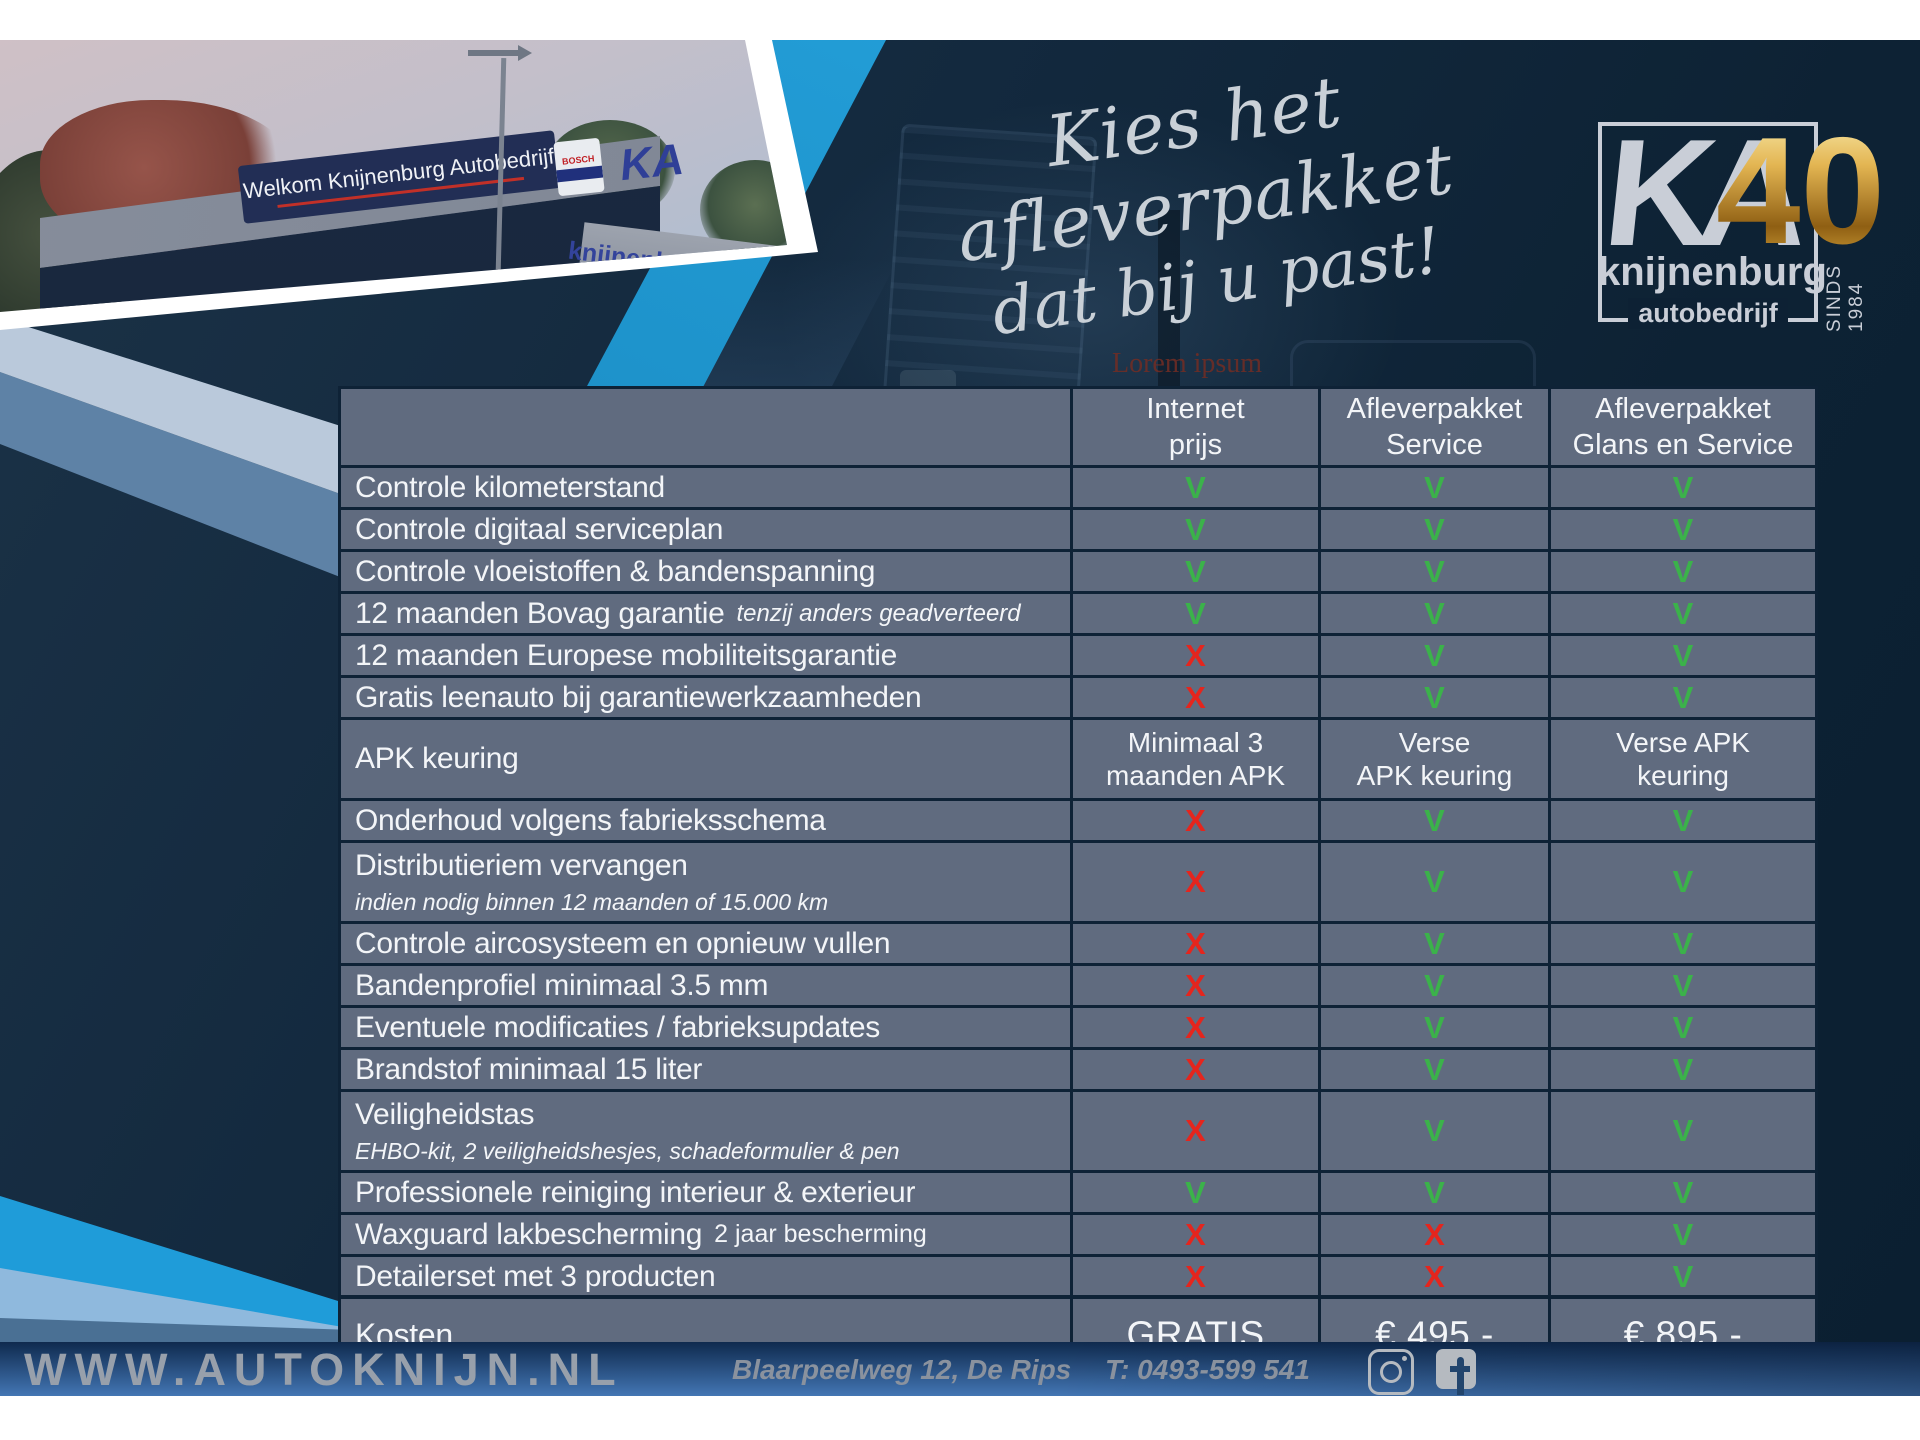  Describe the element at coordinates (535, 1276) in the screenshot. I see `row-label-text: Detailerset met 3 producten` at that location.